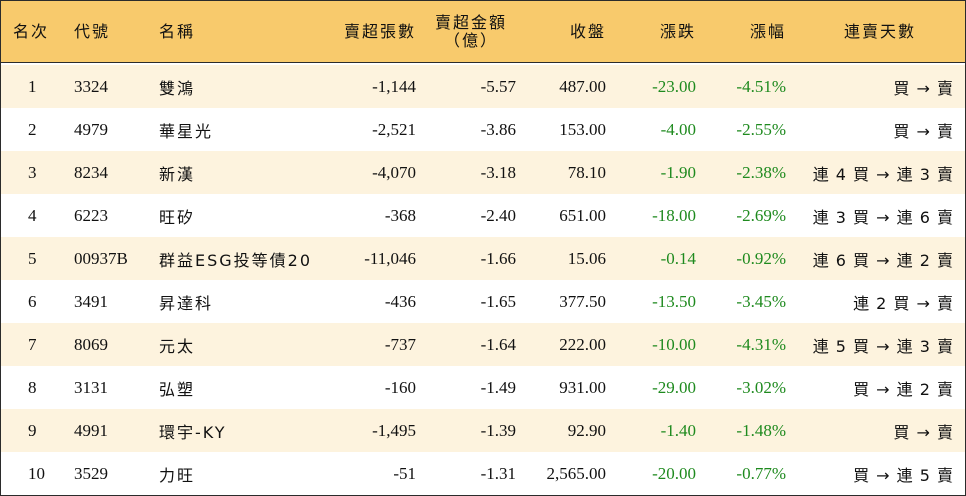  What do you see at coordinates (761, 430) in the screenshot?
I see `cell-change-pct: -1.48%` at bounding box center [761, 430].